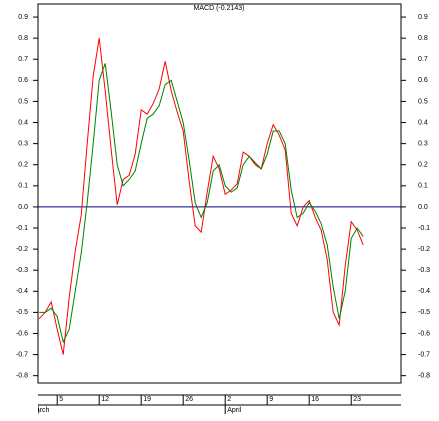 The height and width of the screenshot is (421, 439). I want to click on y-tick-label: 0.0, so click(23, 207).